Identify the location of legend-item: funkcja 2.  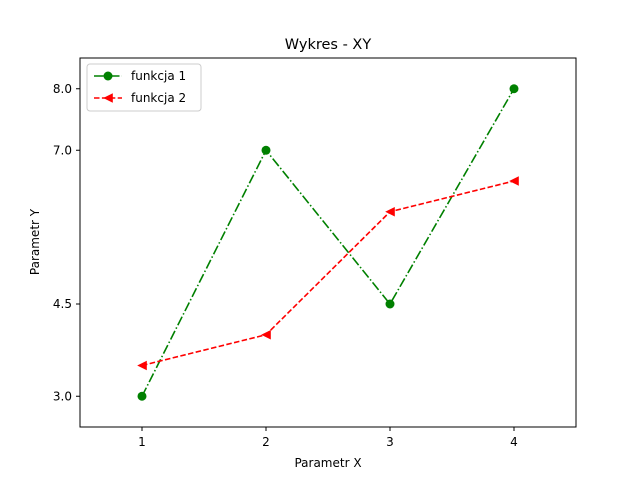
(140, 98).